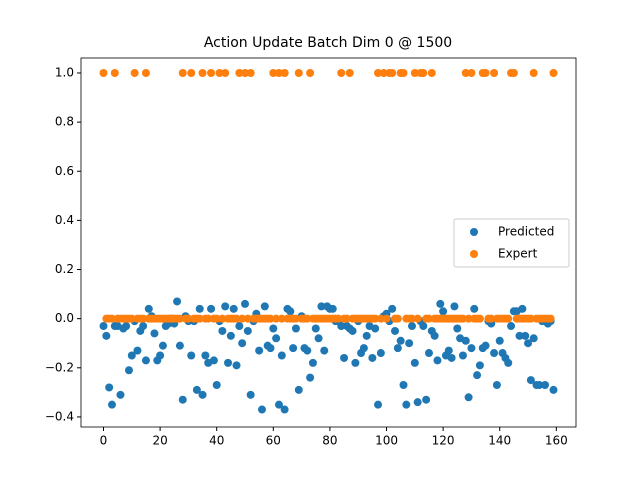 The image size is (640, 480). I want to click on x-tick-label: 140, so click(499, 441).